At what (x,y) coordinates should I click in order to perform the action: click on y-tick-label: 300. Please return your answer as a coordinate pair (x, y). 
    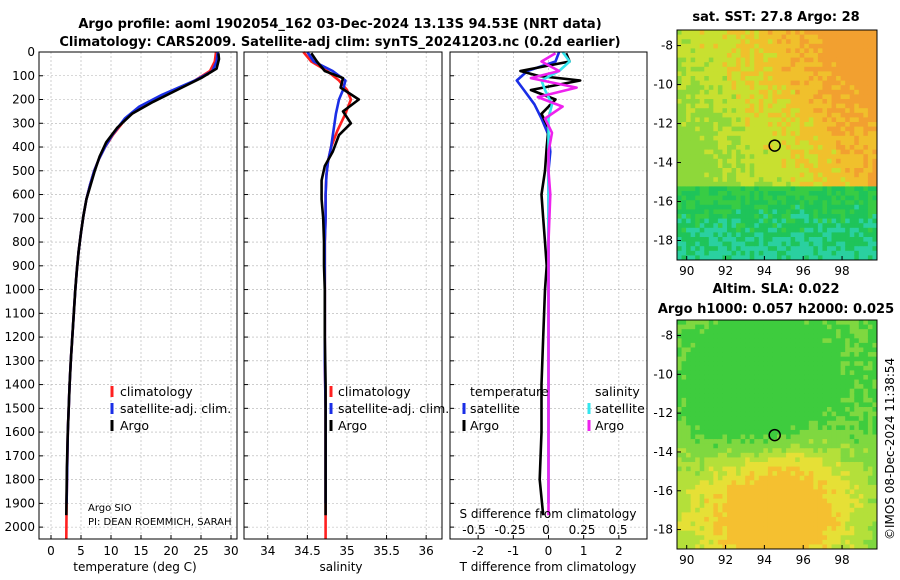
    Looking at the image, I should click on (23, 123).